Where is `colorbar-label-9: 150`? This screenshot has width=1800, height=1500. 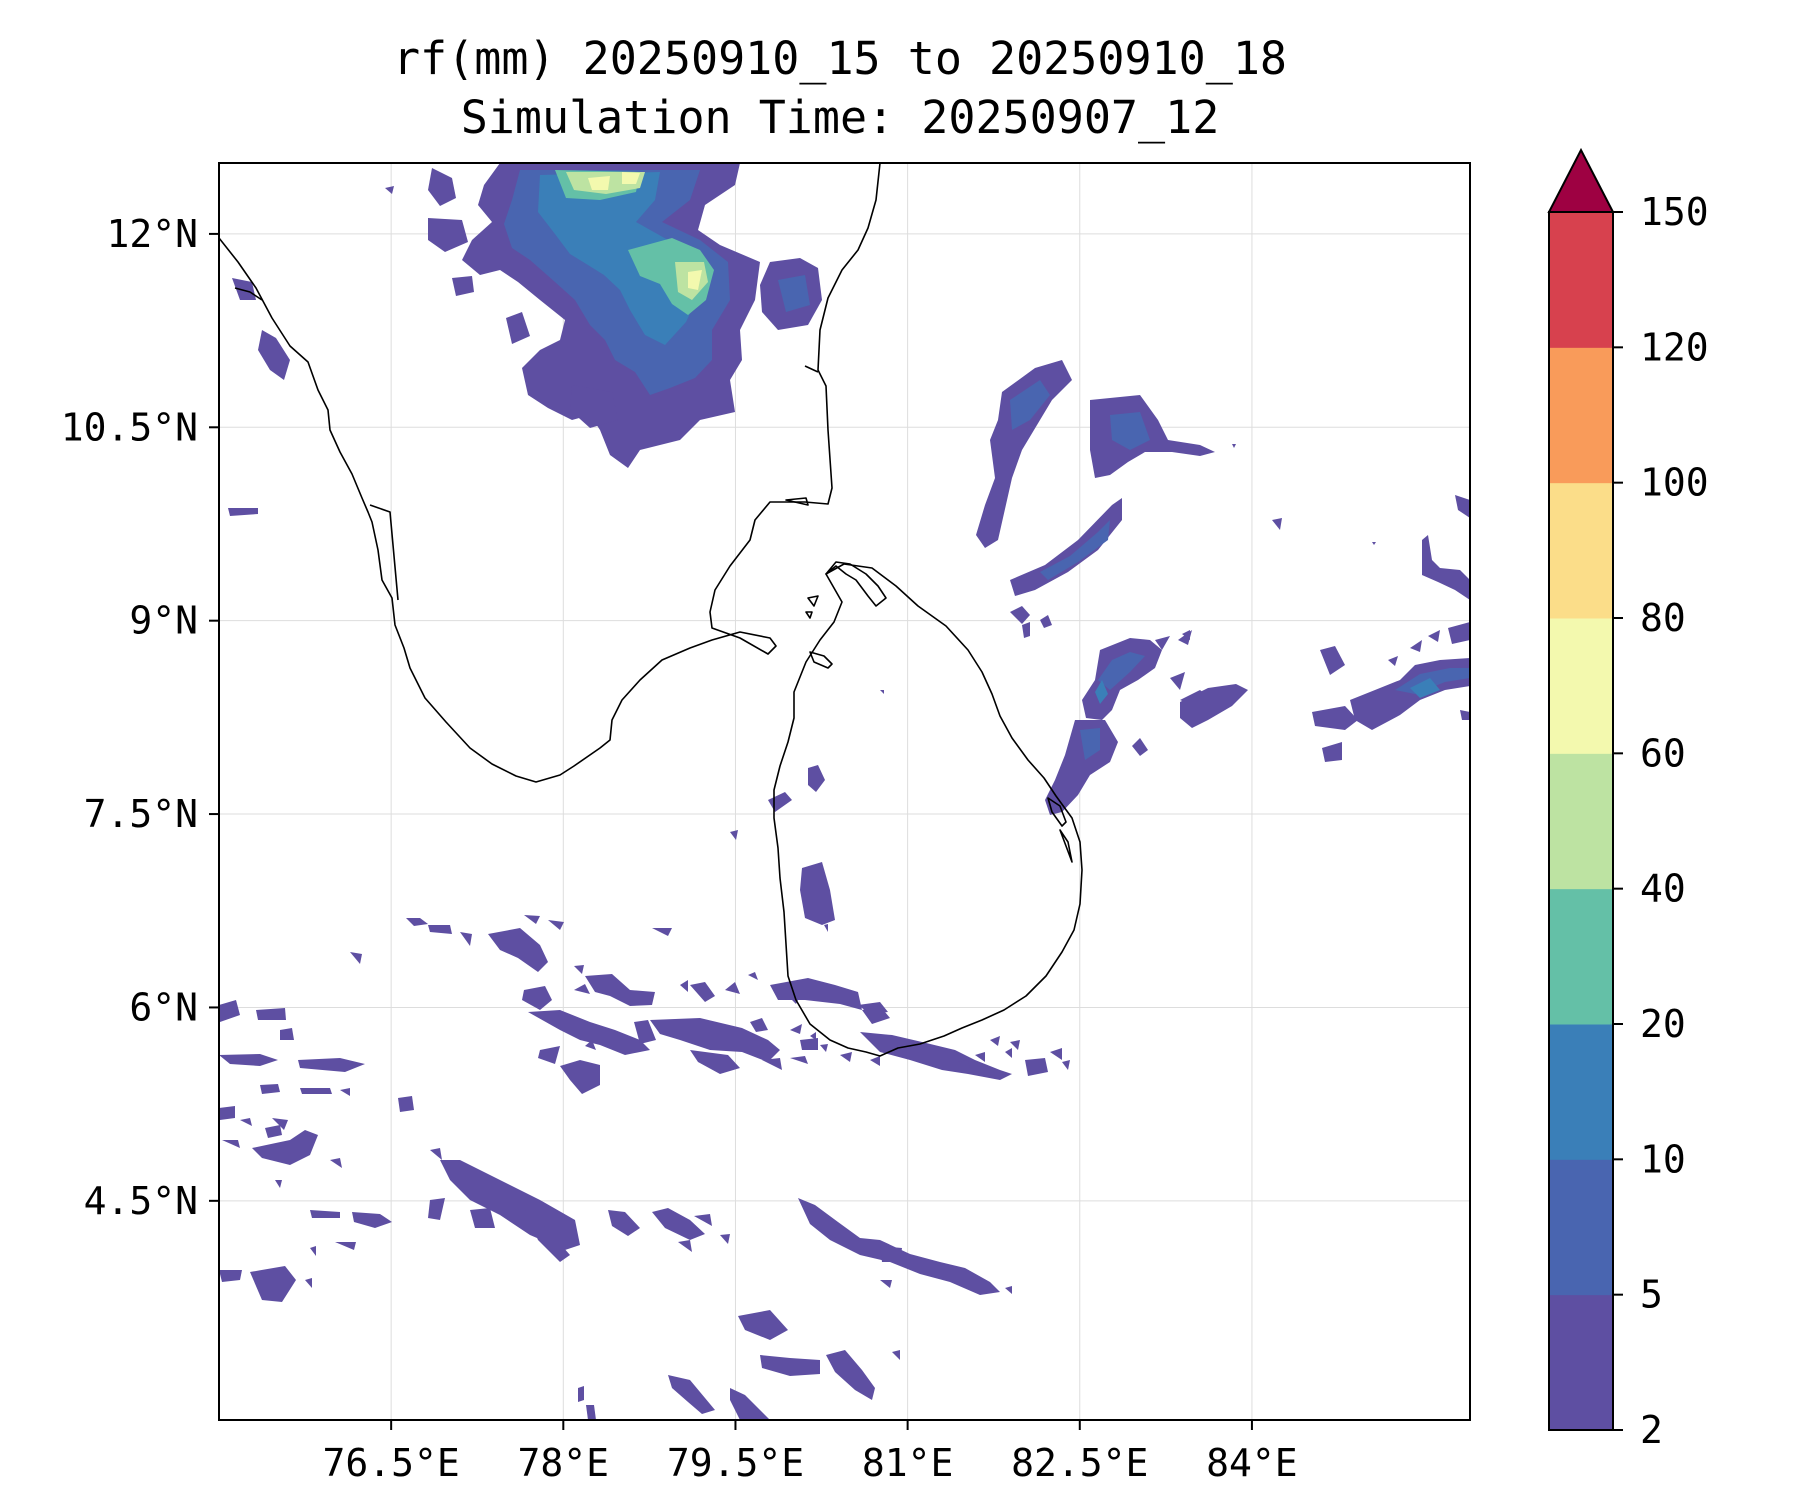
colorbar-label-9: 150 is located at coordinates (1674, 212).